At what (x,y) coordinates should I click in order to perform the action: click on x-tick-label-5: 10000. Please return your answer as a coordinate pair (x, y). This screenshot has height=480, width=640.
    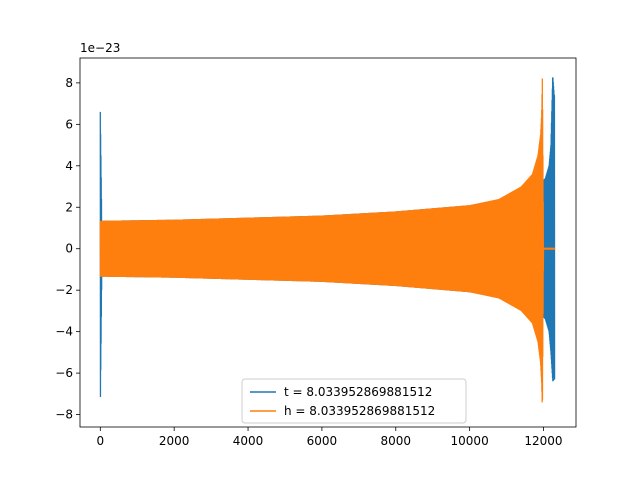
    Looking at the image, I should click on (470, 441).